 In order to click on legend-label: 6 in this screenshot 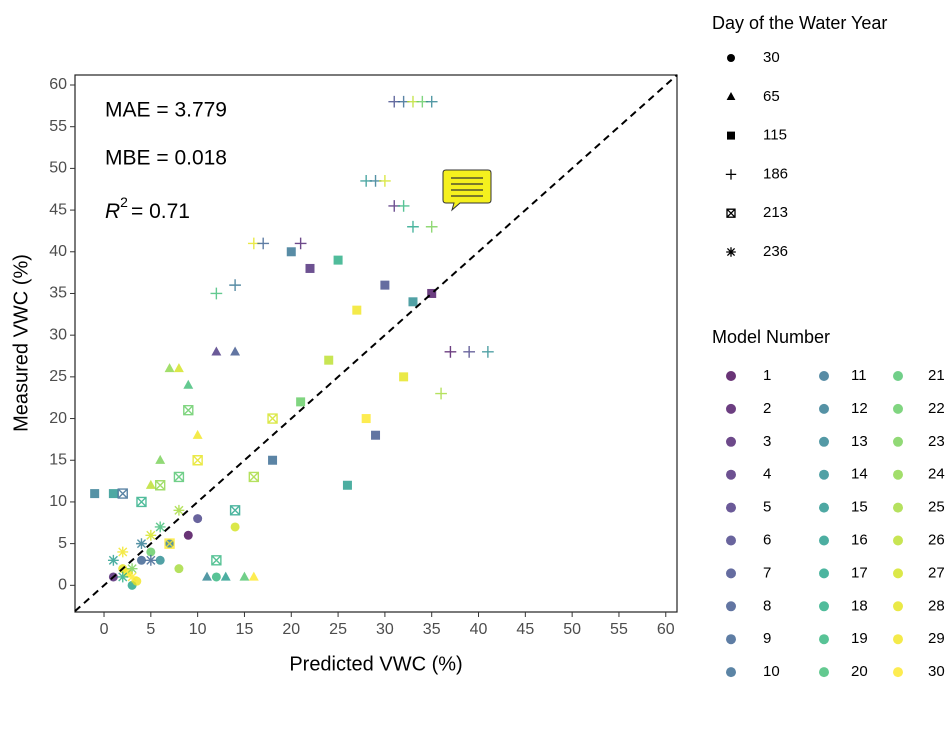, I will do `click(767, 539)`.